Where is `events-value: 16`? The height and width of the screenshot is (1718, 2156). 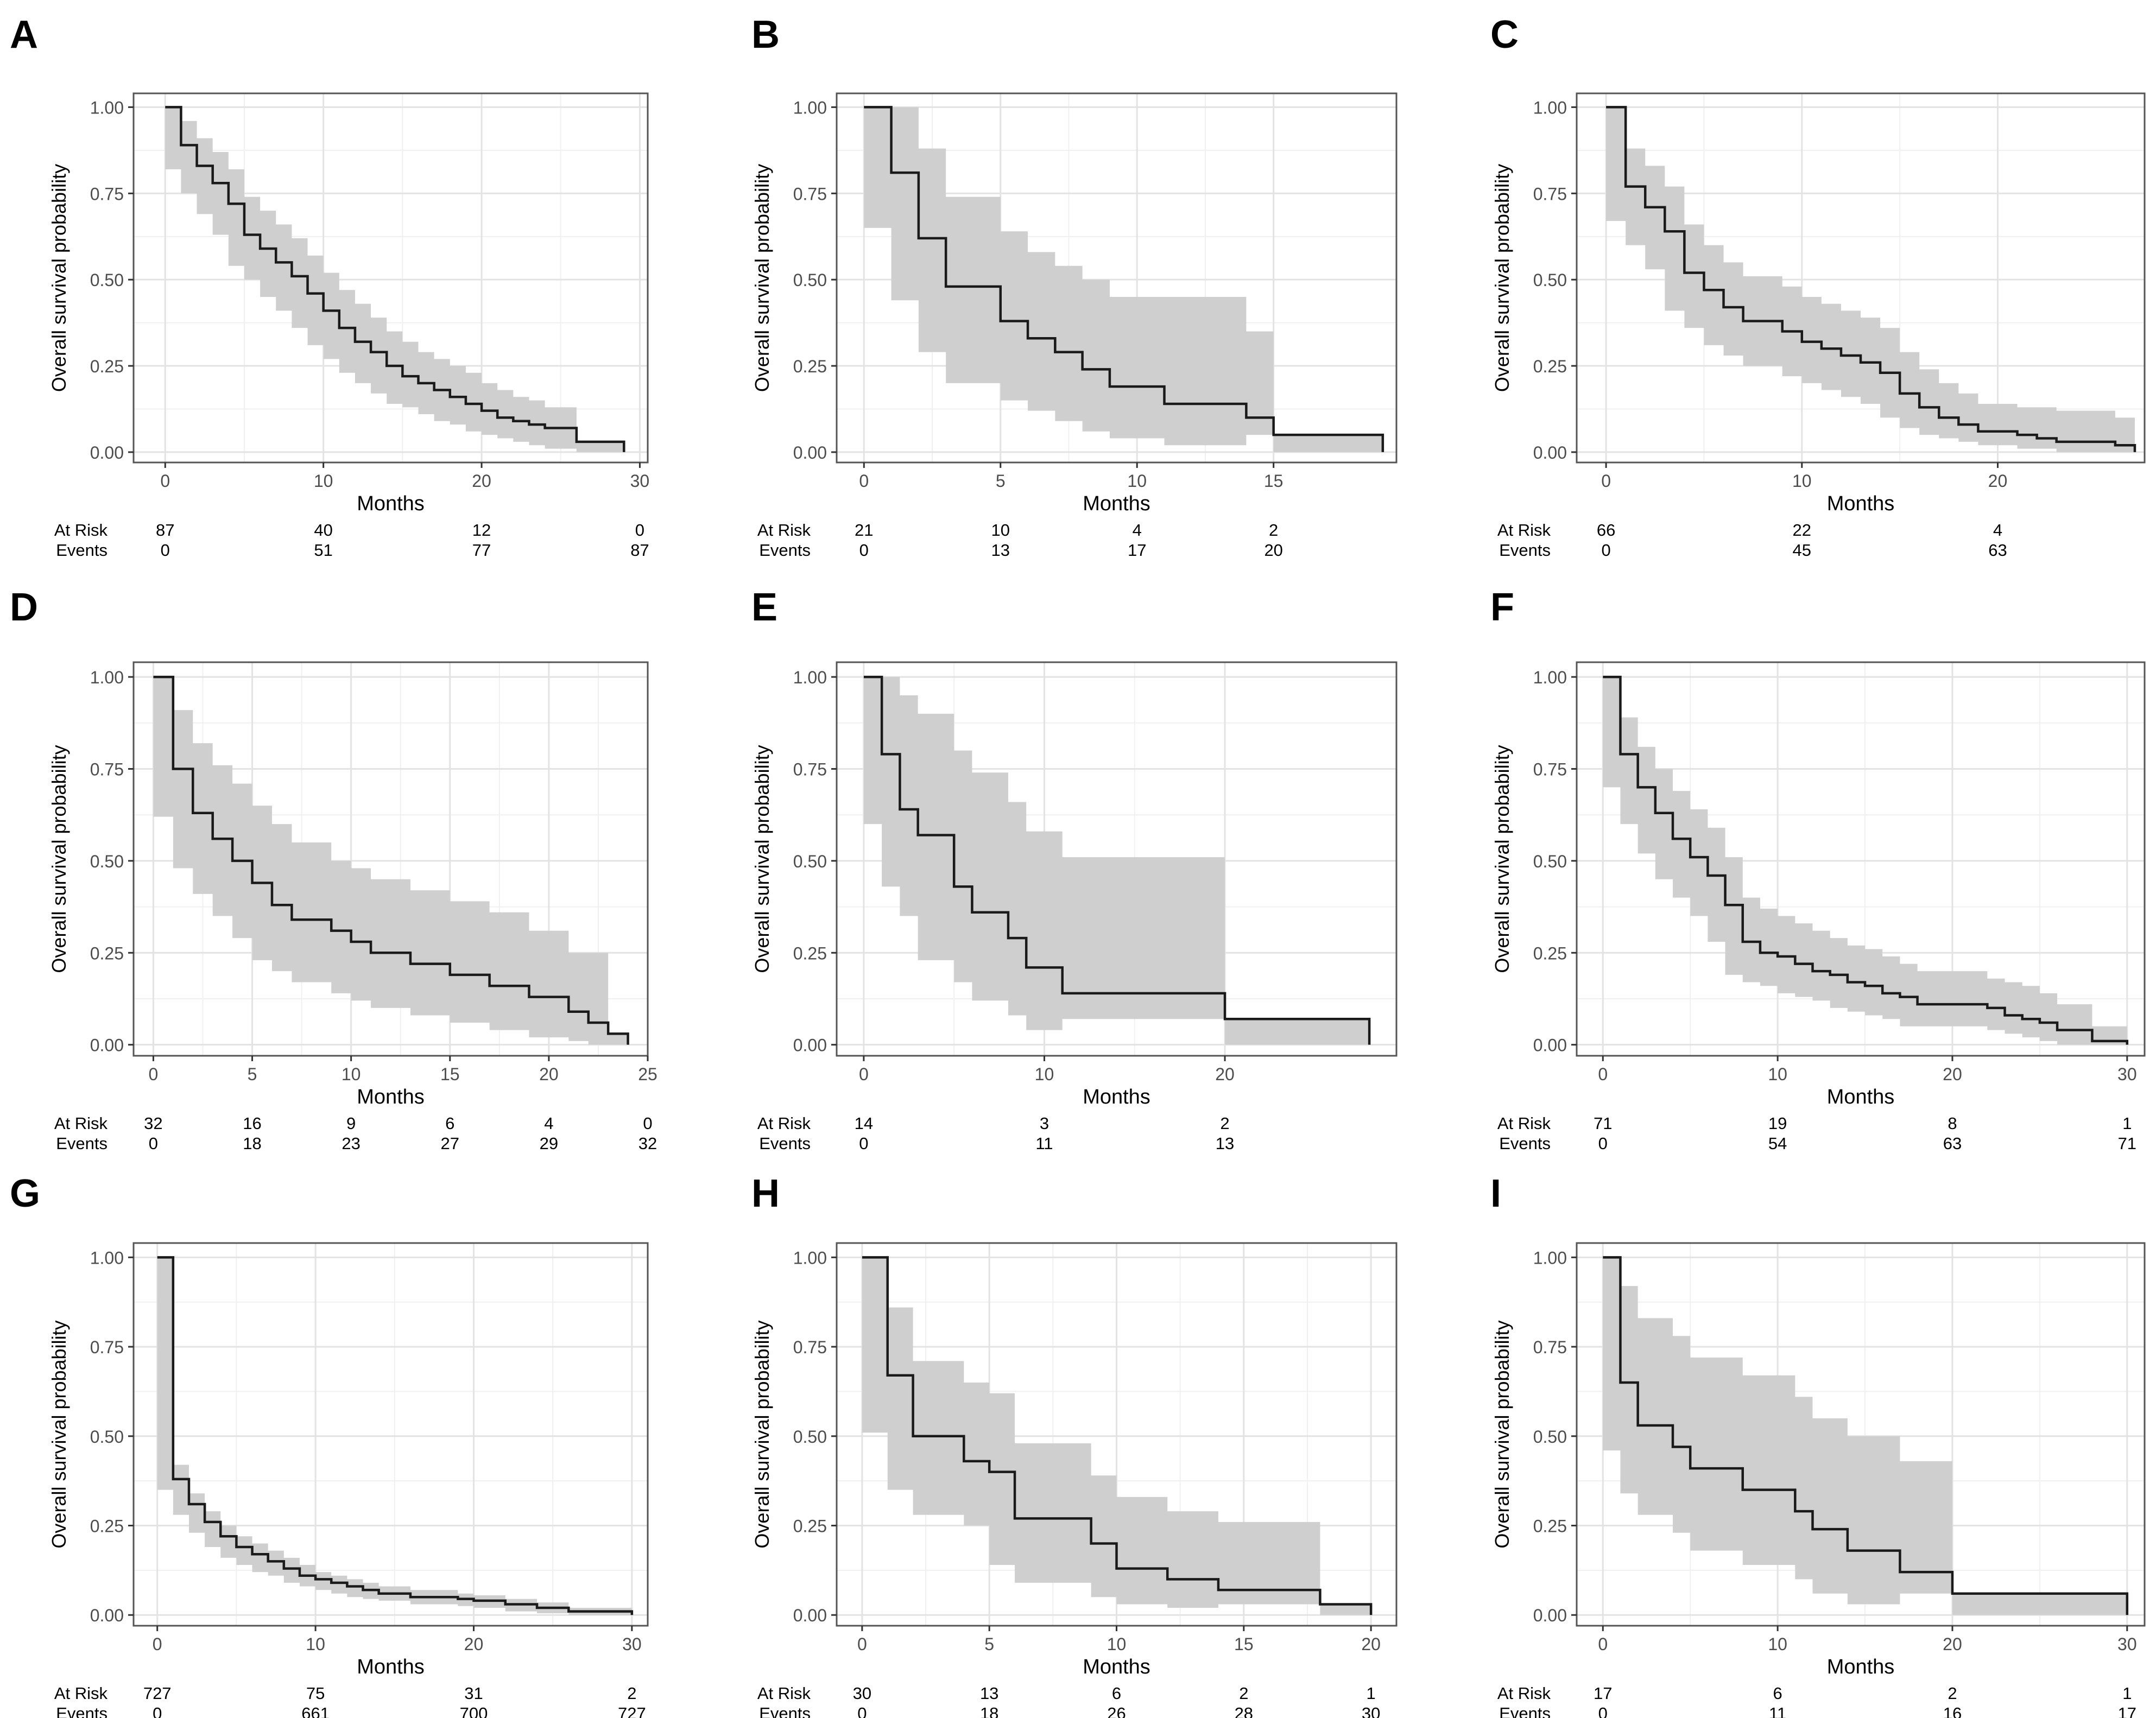
events-value: 16 is located at coordinates (1952, 1711).